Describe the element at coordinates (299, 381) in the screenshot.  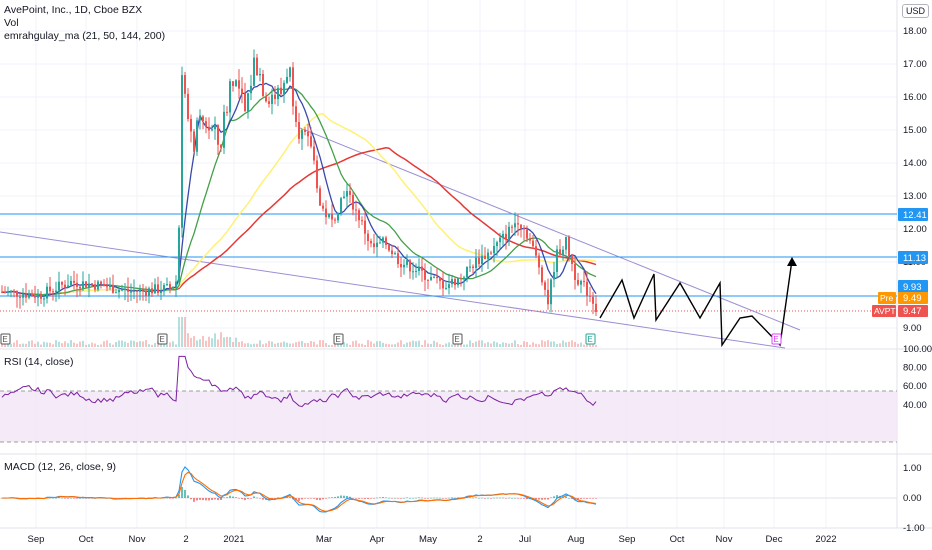
I see `rsi-line` at that location.